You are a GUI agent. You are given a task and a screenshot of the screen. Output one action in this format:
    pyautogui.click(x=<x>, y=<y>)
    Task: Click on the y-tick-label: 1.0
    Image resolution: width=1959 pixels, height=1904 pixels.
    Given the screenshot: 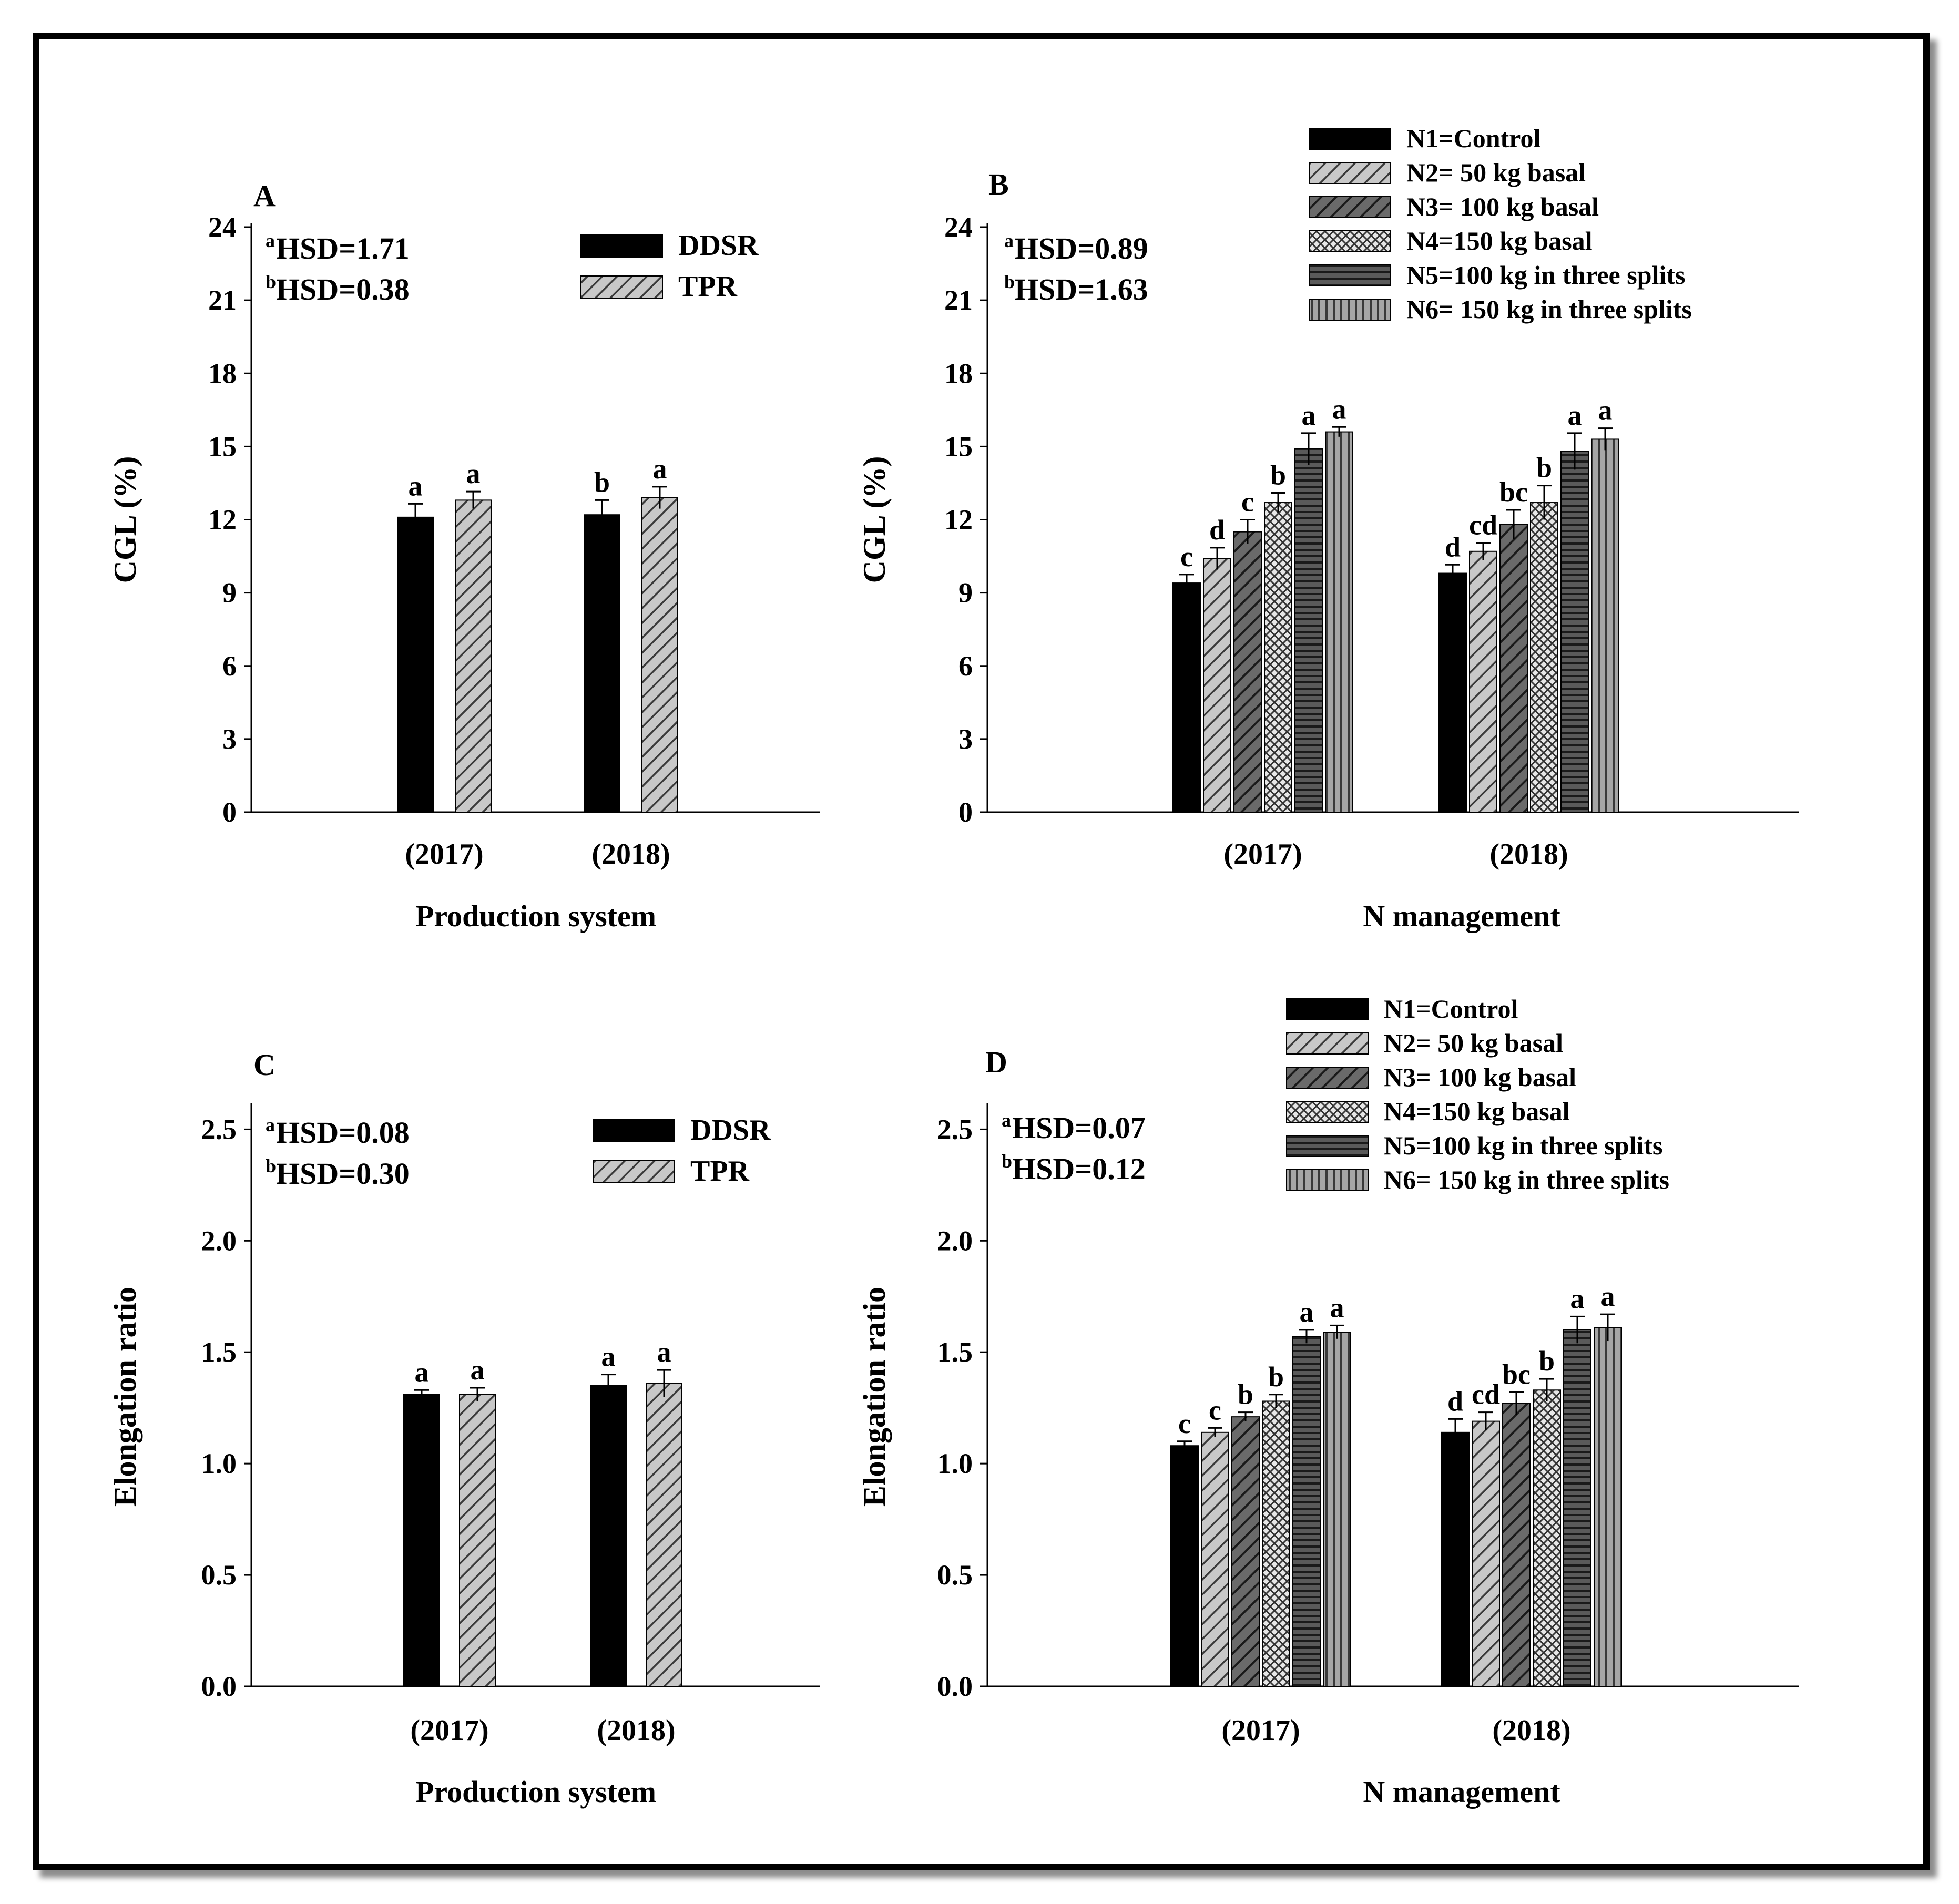 What is the action you would take?
    pyautogui.click(x=219, y=1463)
    